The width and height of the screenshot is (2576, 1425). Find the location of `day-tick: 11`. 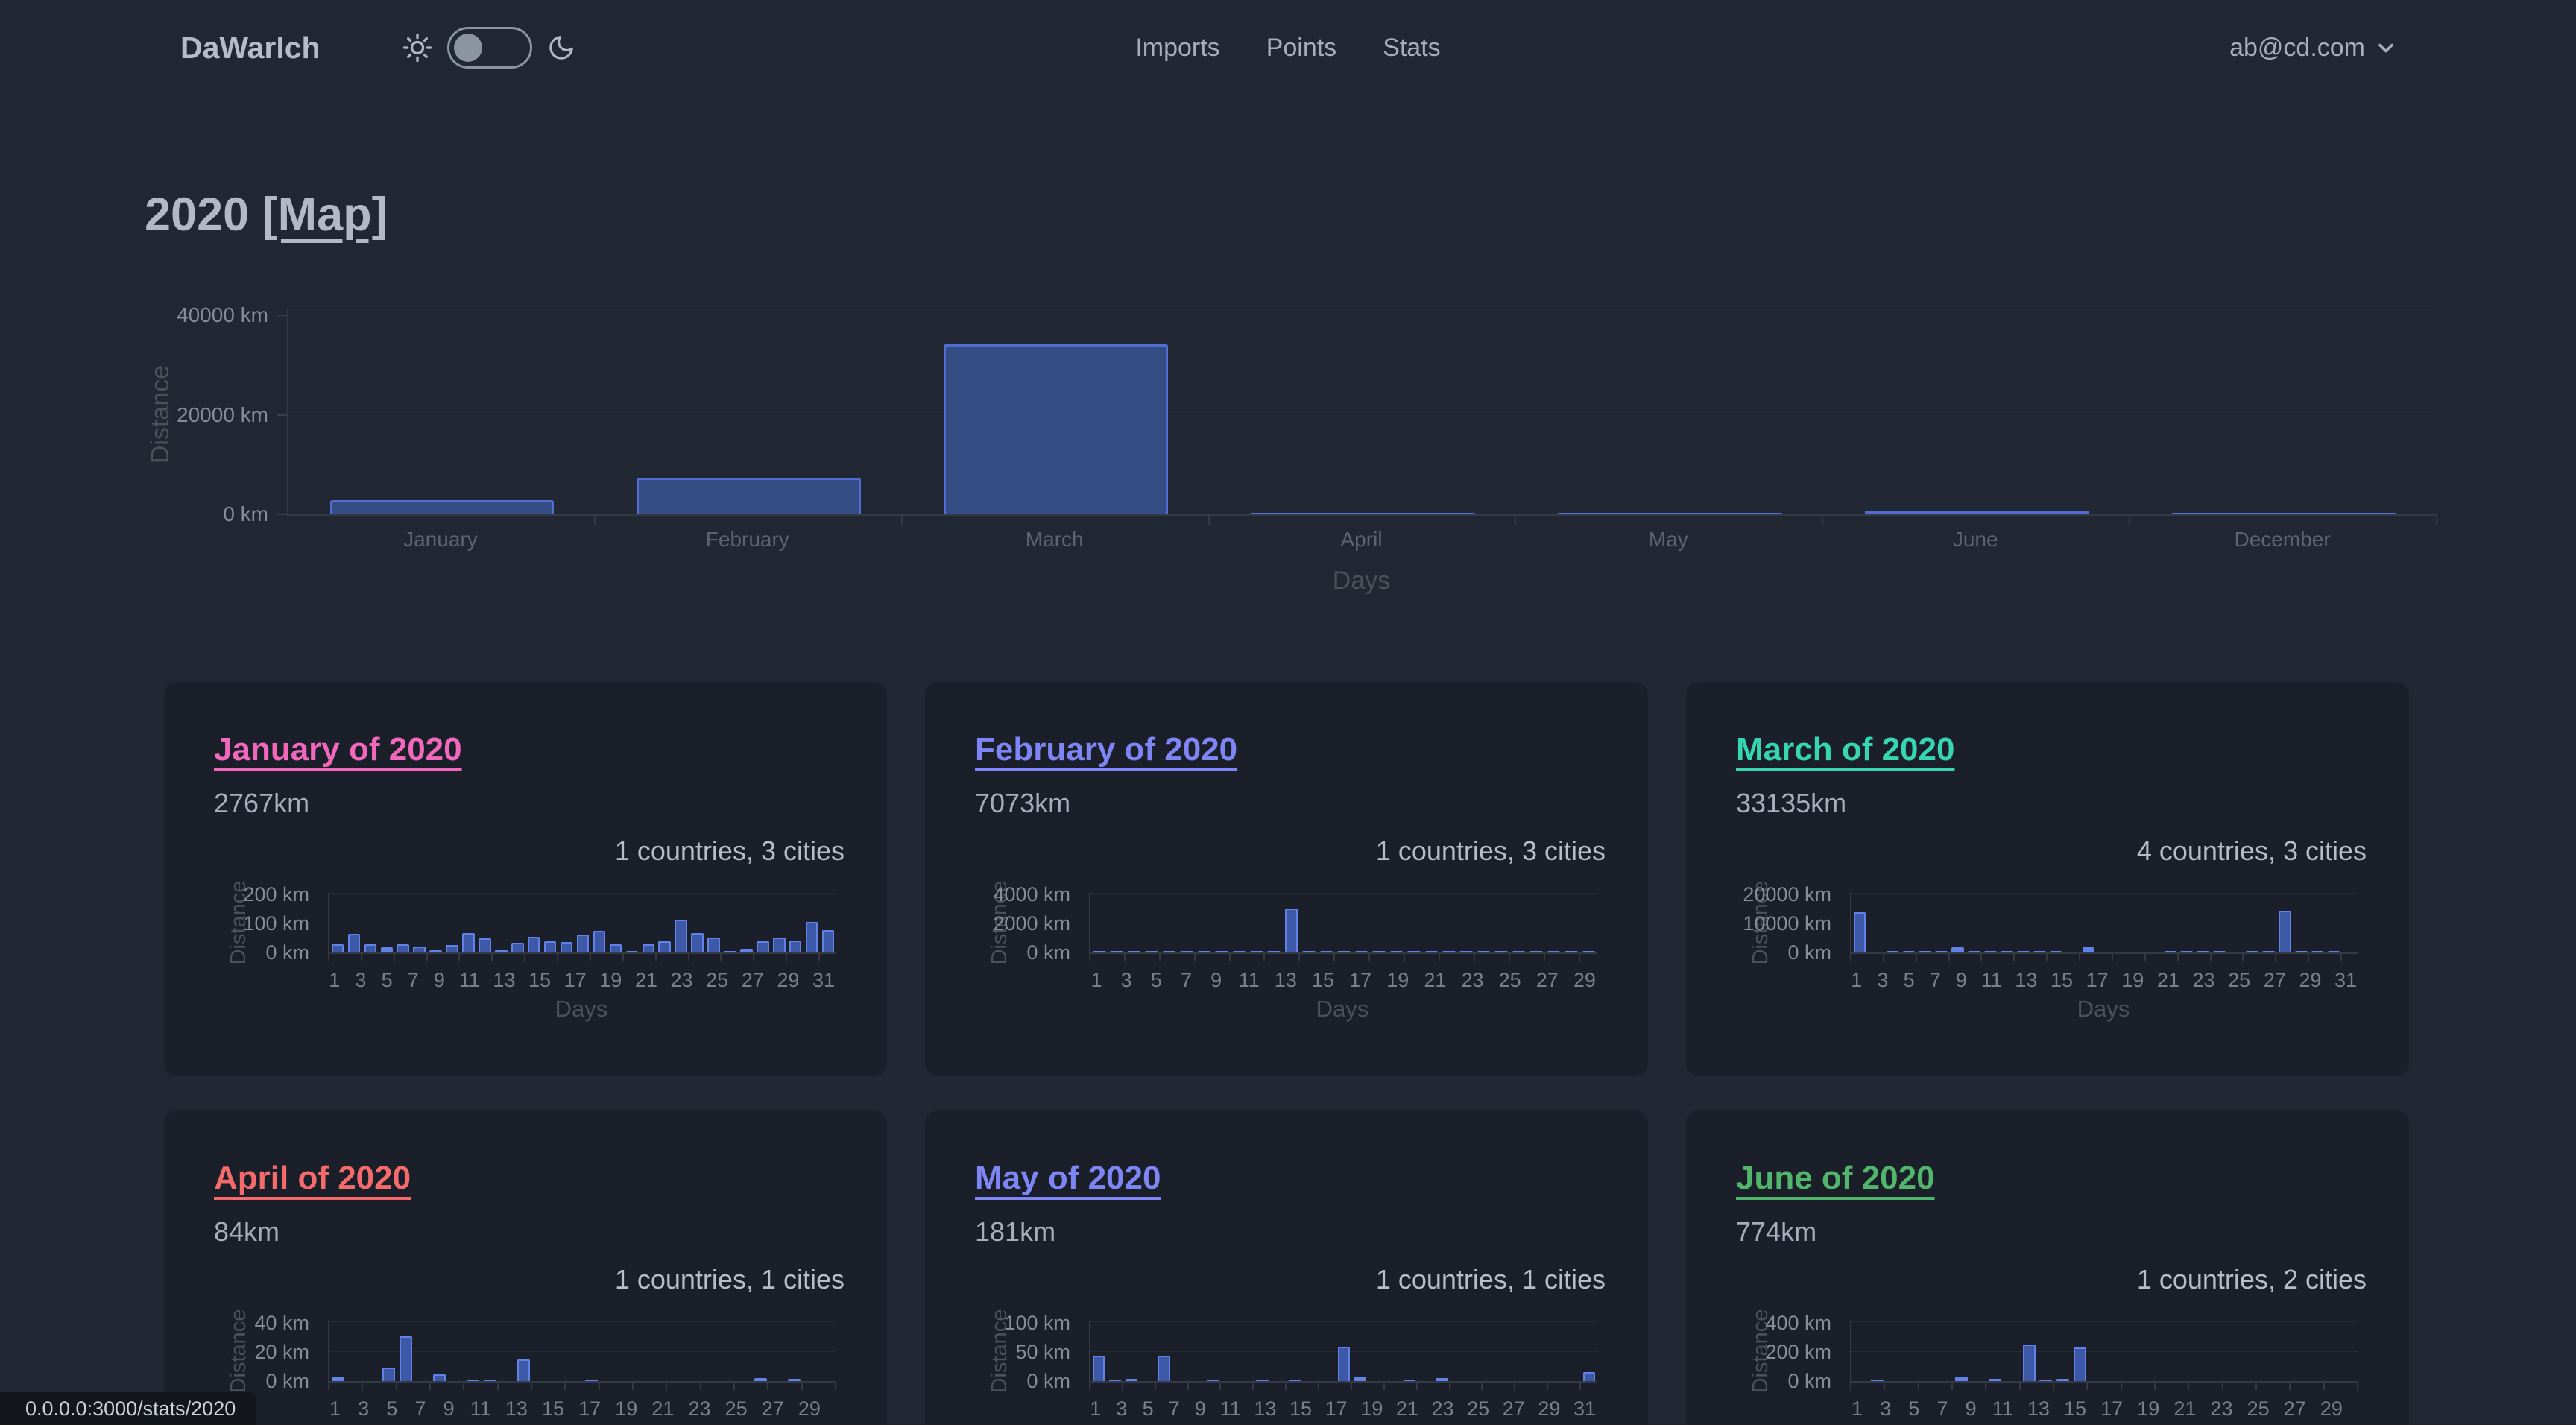

day-tick: 11 is located at coordinates (481, 1409).